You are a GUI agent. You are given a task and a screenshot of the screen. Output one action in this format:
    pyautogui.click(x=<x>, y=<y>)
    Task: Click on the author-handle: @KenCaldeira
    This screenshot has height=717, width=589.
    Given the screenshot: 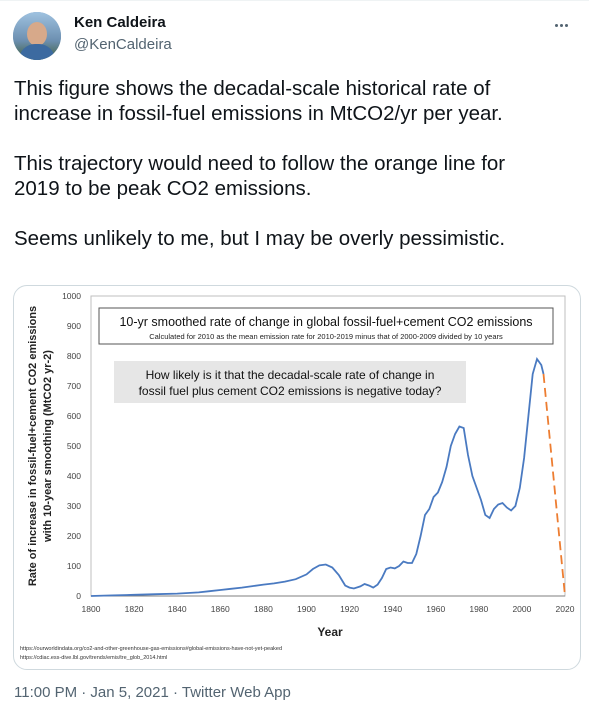 What is the action you would take?
    pyautogui.click(x=123, y=44)
    